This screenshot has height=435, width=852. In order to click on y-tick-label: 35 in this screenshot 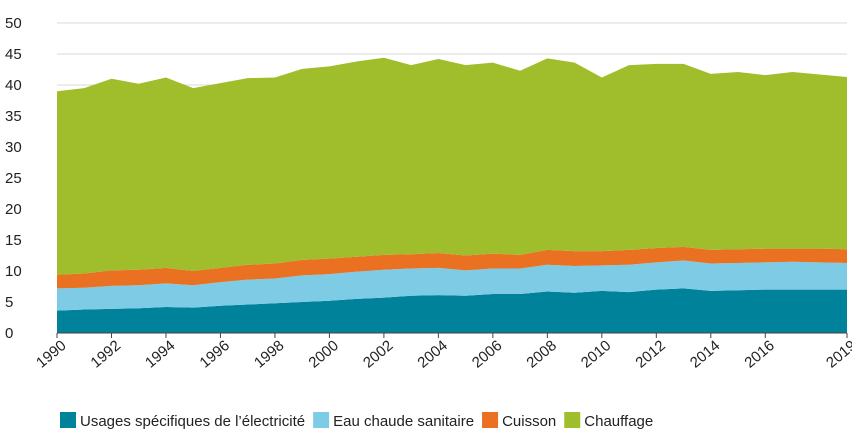, I will do `click(13, 116)`.